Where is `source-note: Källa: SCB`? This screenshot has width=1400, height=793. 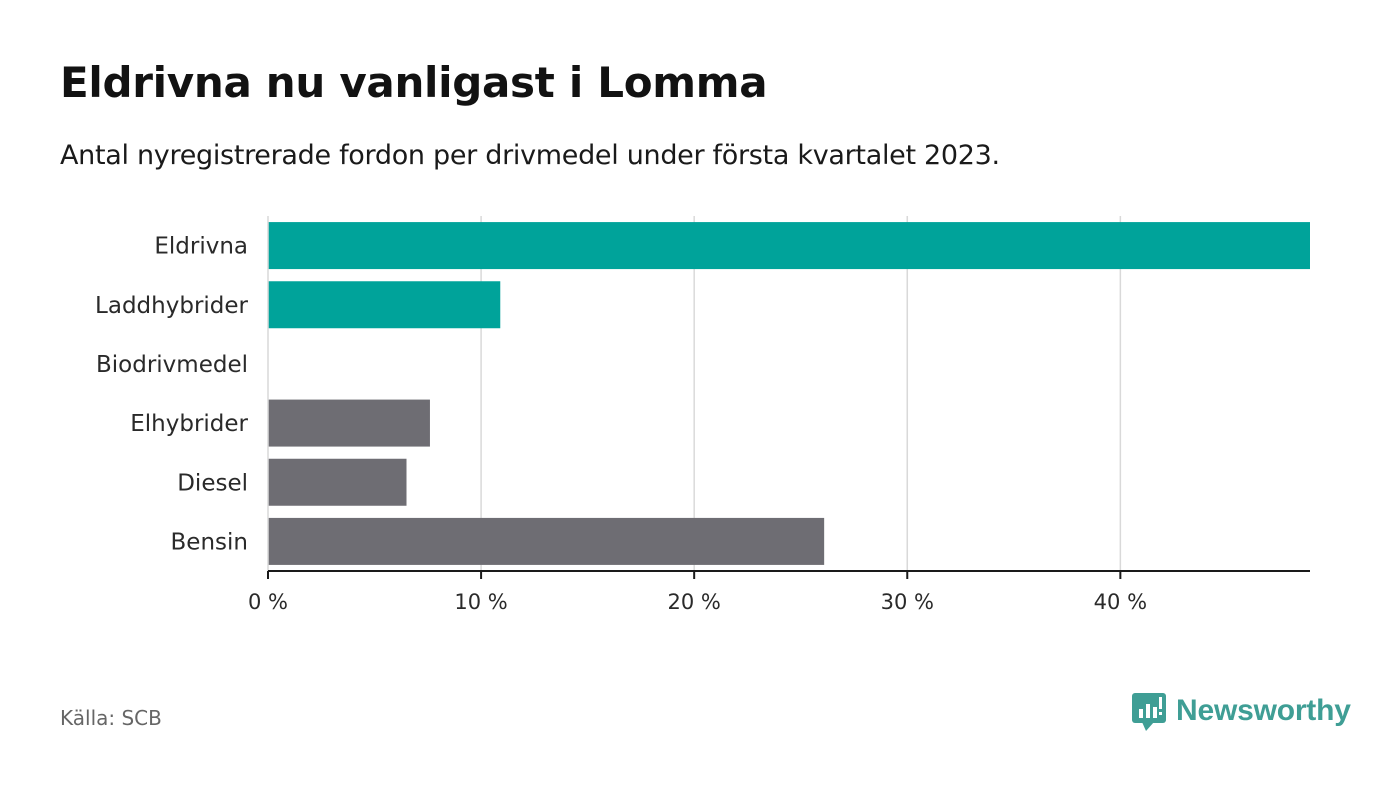
source-note: Källa: SCB is located at coordinates (111, 718).